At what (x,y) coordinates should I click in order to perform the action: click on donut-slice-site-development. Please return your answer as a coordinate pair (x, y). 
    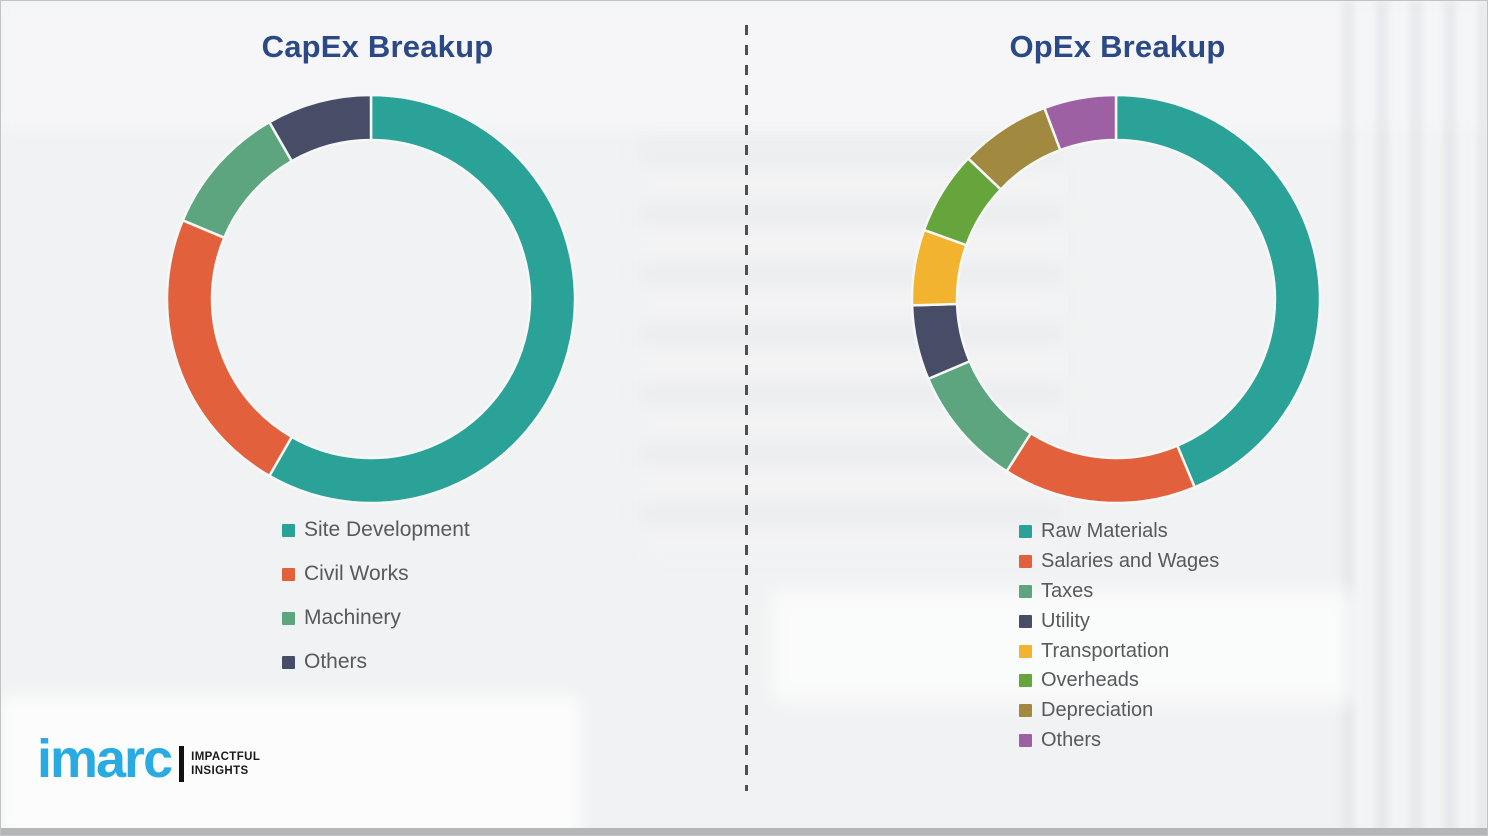
    Looking at the image, I should click on (422, 299).